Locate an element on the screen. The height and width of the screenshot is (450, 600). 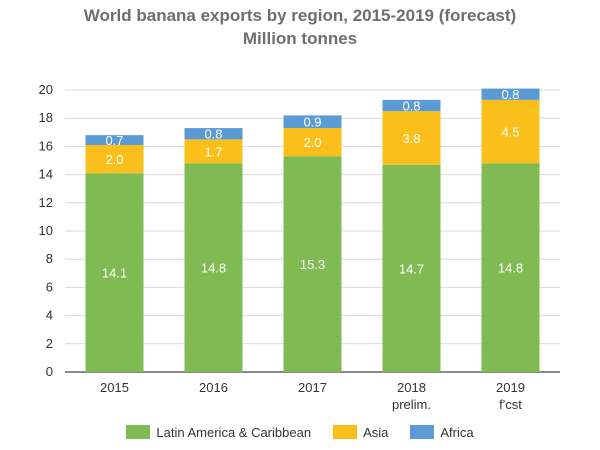
legend-swatch-africa is located at coordinates (422, 432).